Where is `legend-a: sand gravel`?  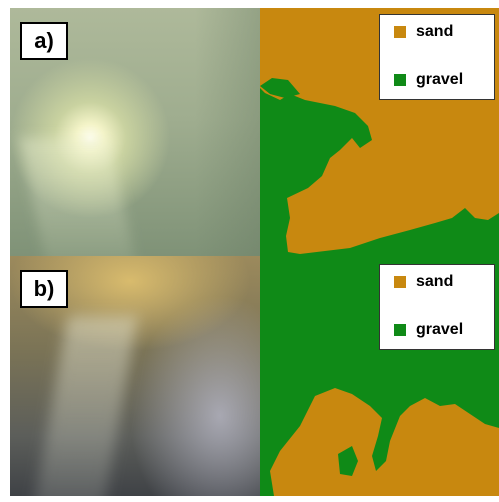 legend-a: sand gravel is located at coordinates (437, 57).